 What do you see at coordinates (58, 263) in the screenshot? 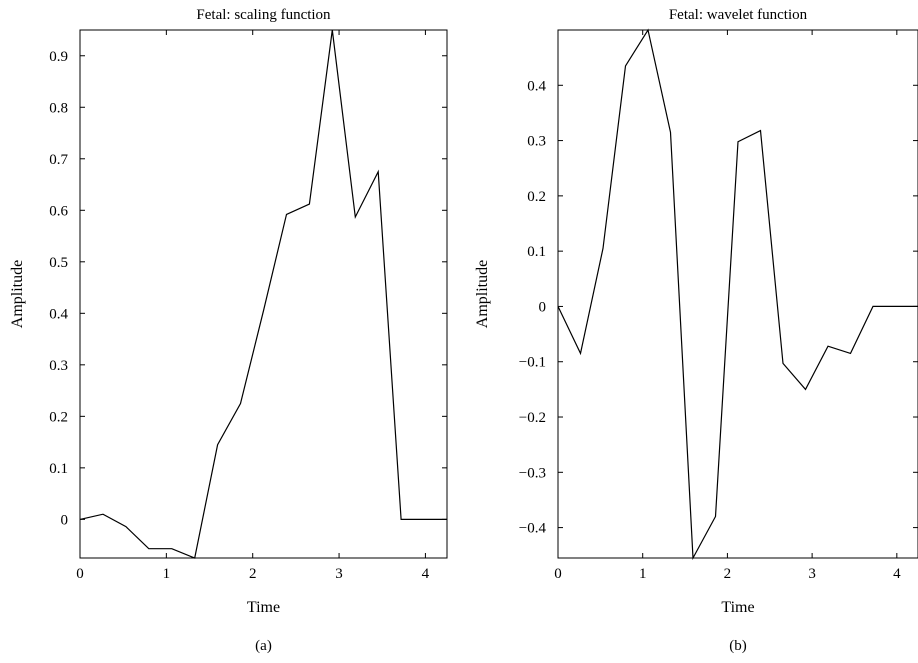
I see `y-tick-label: 0.5` at bounding box center [58, 263].